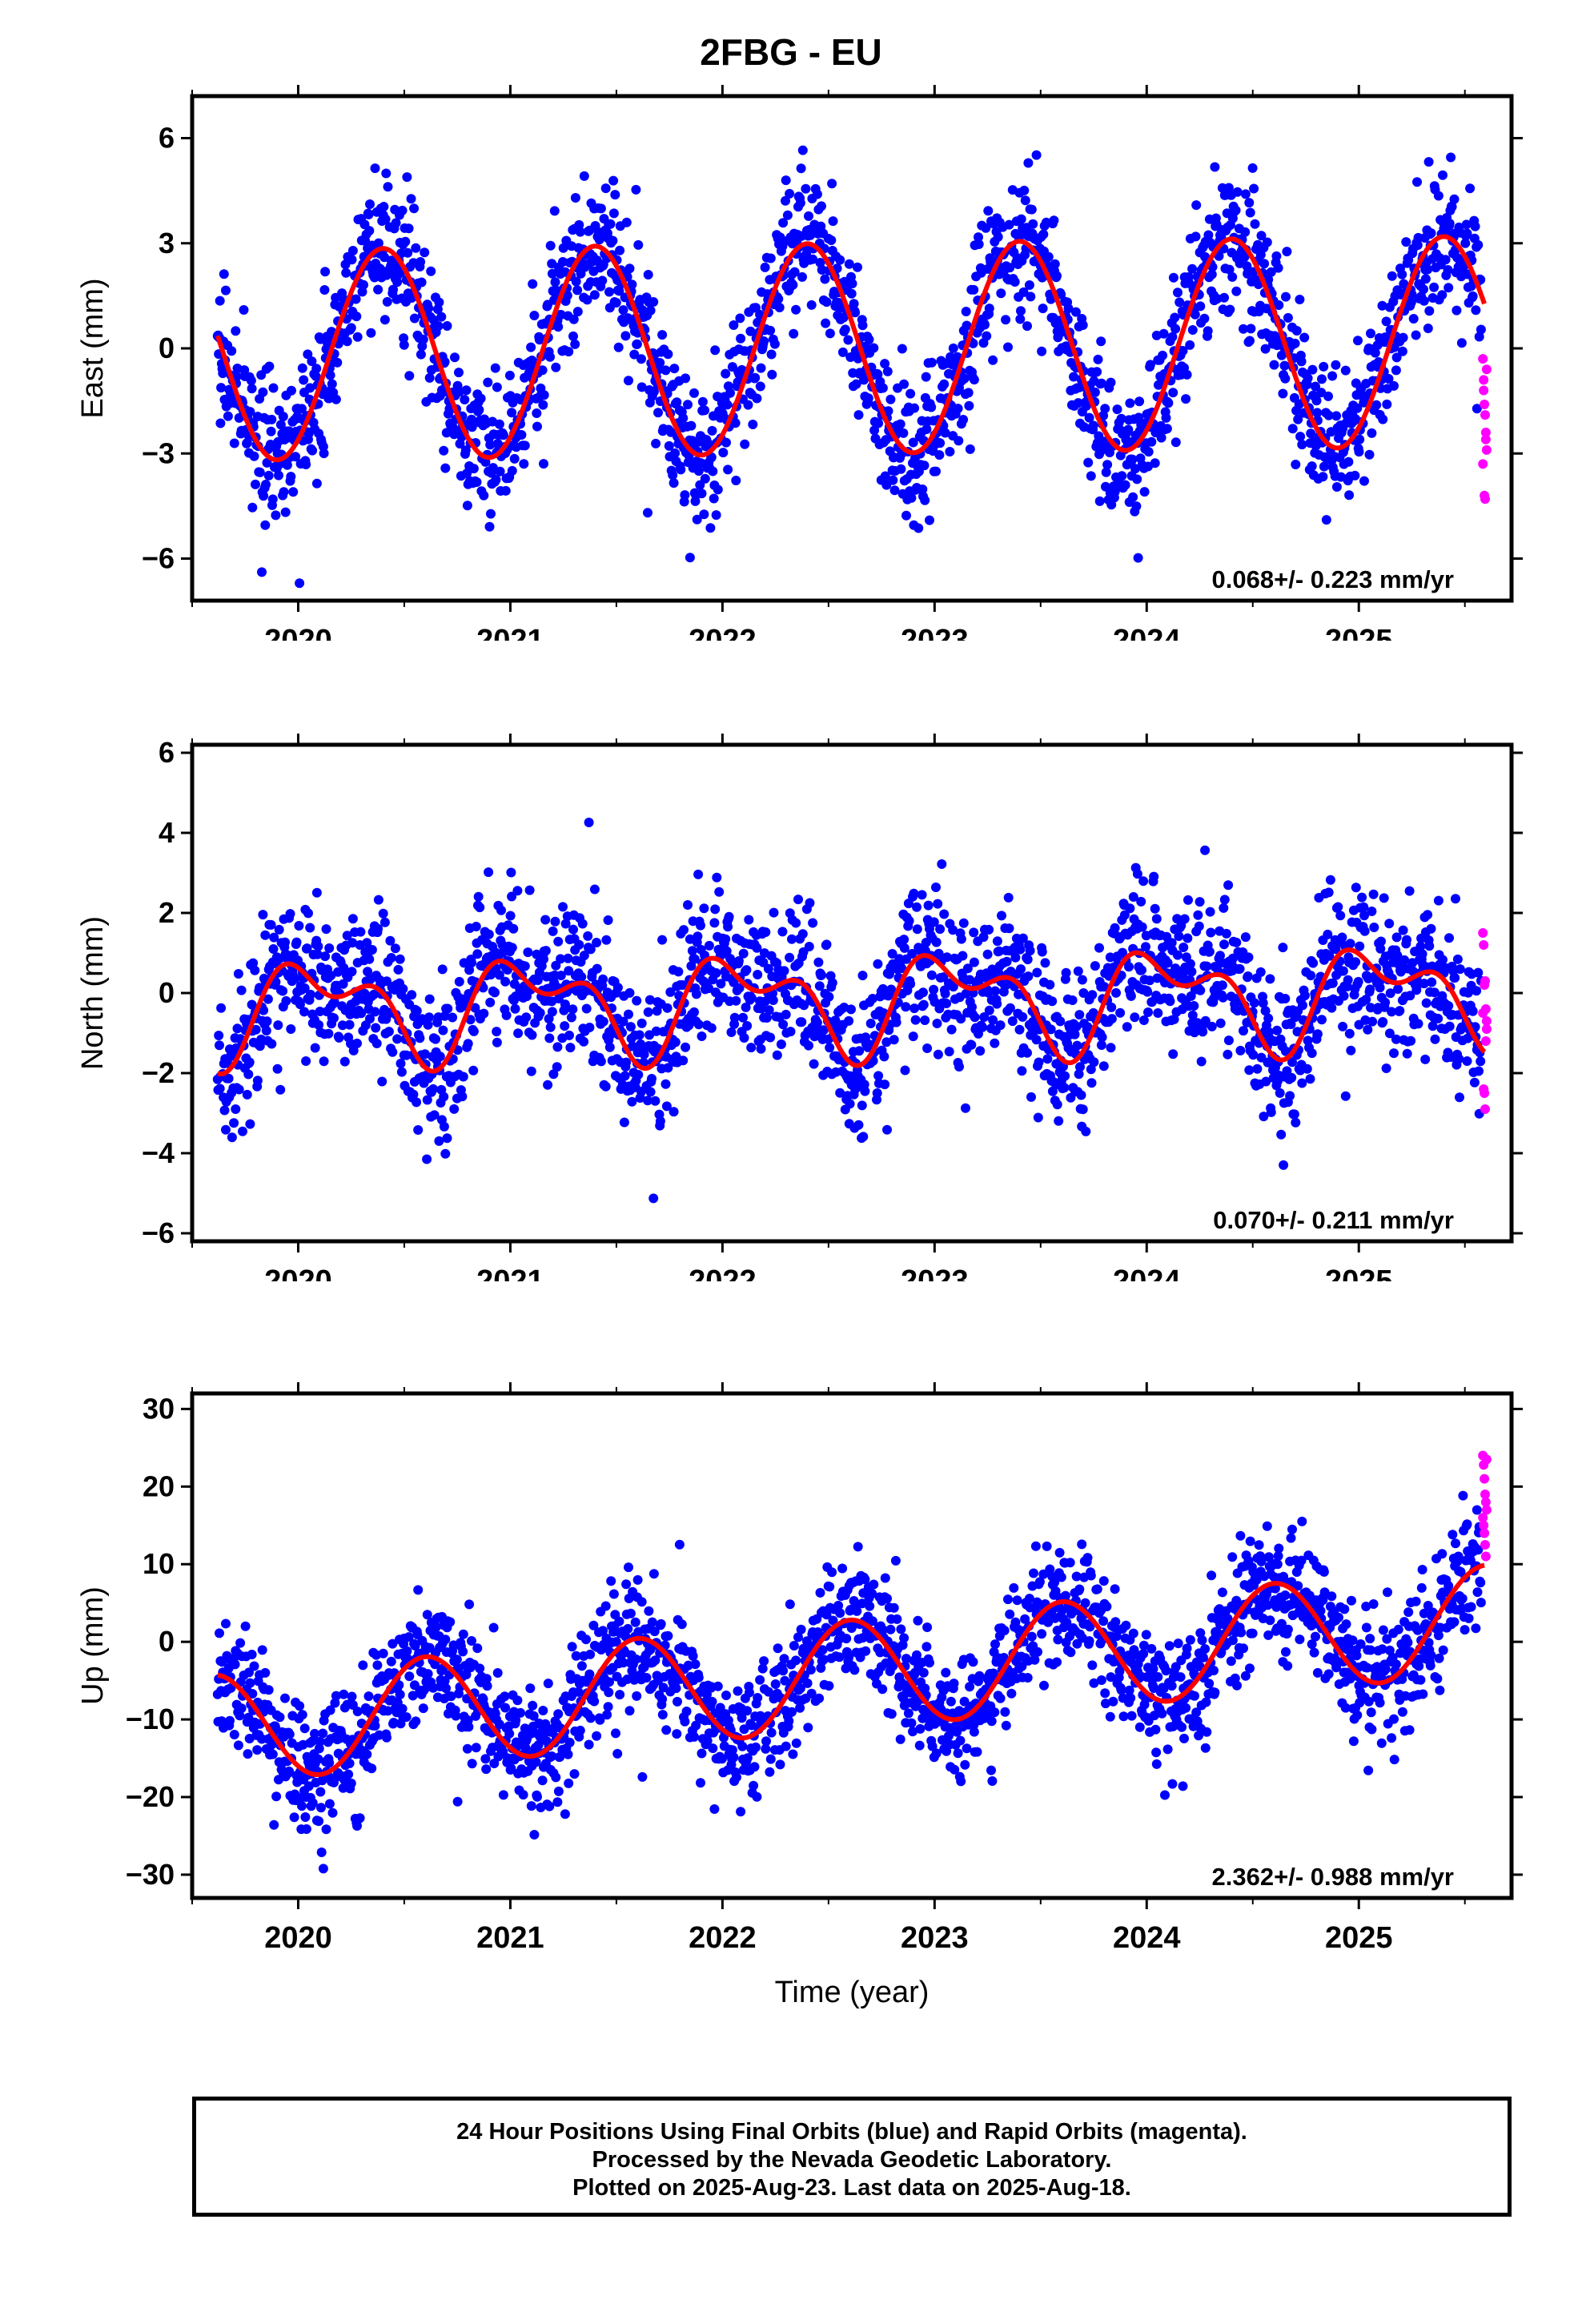 This screenshot has width=1582, height=2324. What do you see at coordinates (298, 1273) in the screenshot?
I see `north-xtick-label: 2020` at bounding box center [298, 1273].